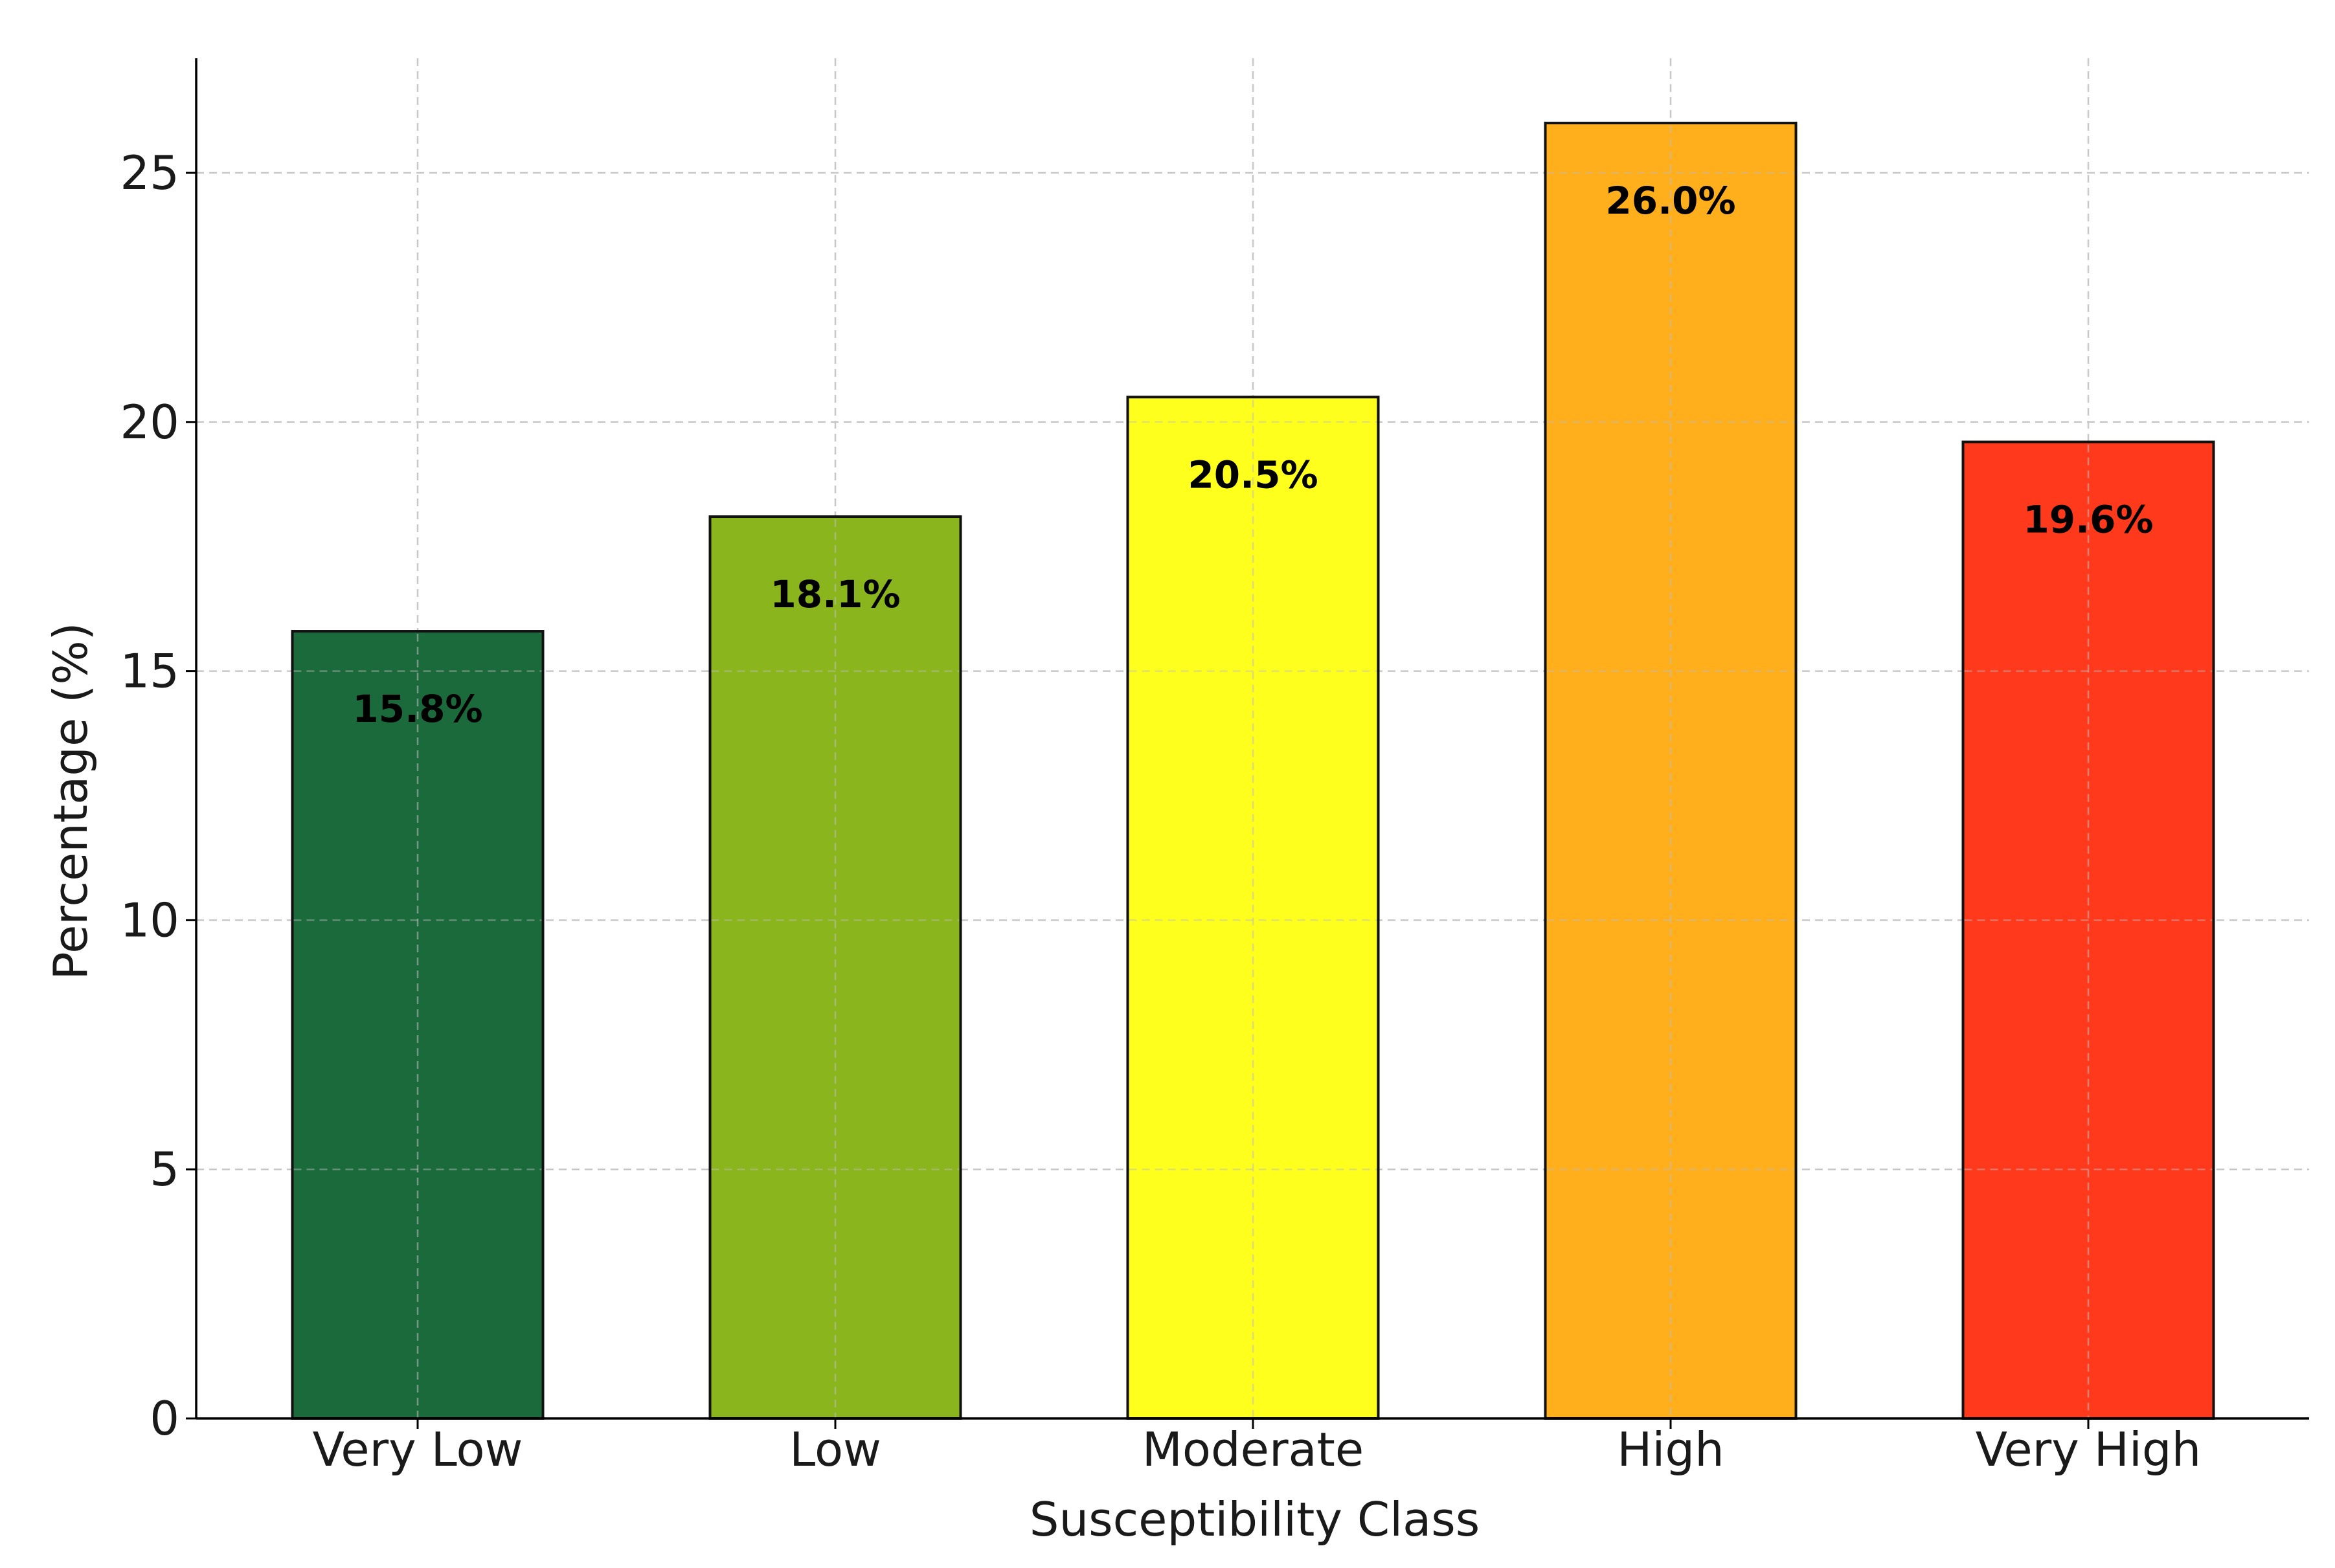 The height and width of the screenshot is (1568, 2335). Describe the element at coordinates (70, 801) in the screenshot. I see `y-axis-title: Percentage (%)` at that location.